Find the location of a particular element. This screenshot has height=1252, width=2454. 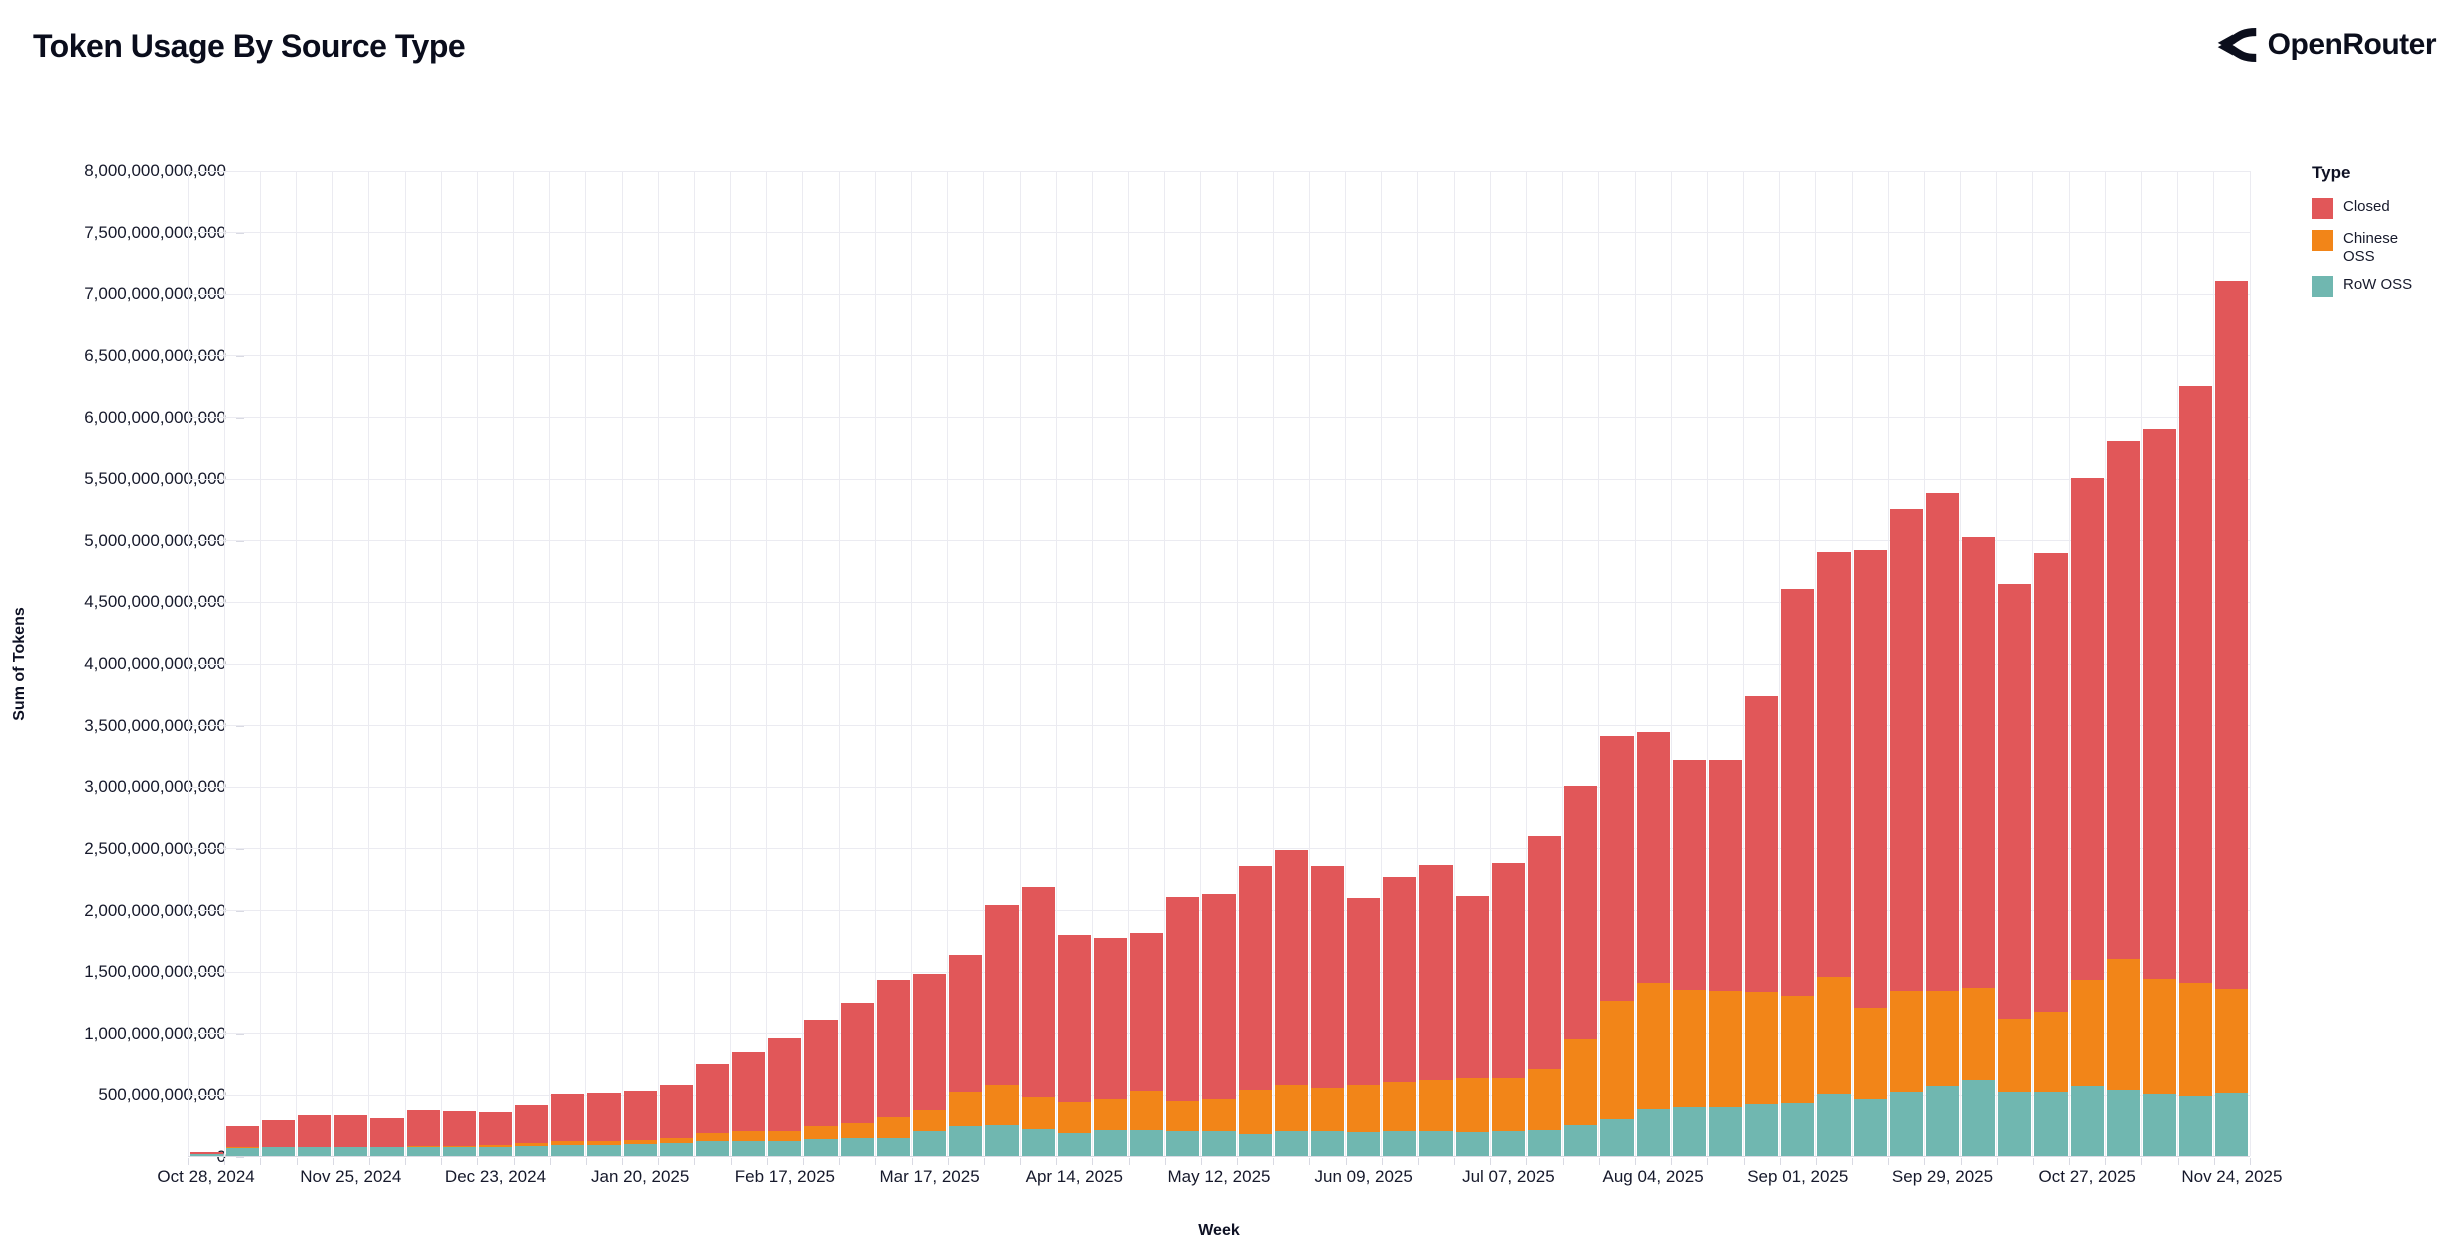

bar-oct-28-2024 is located at coordinates (206, 663).